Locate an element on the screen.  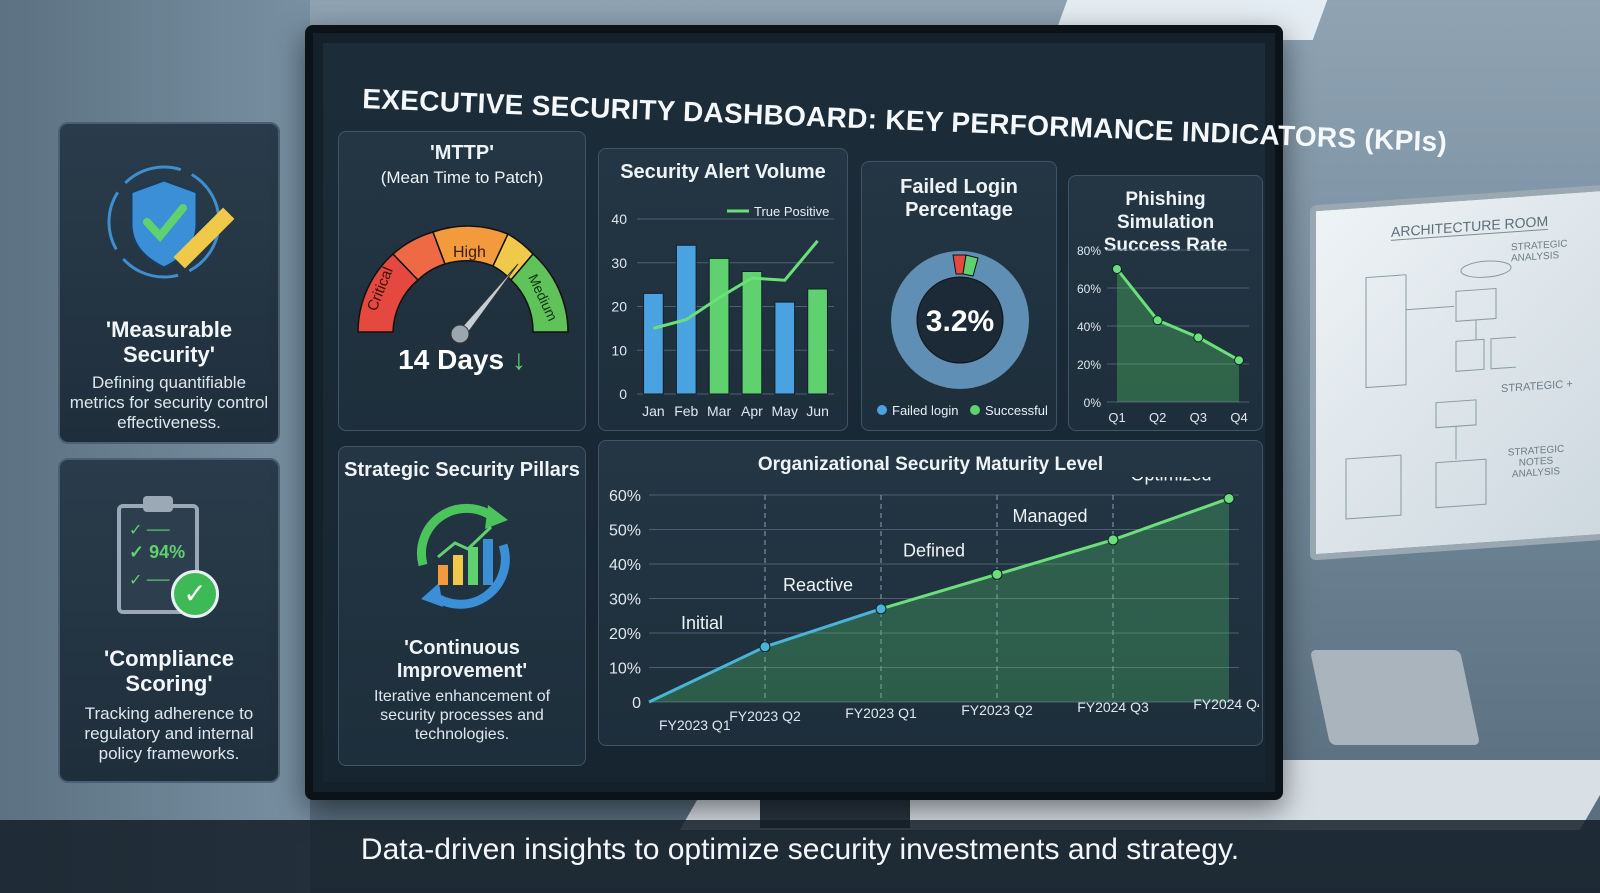
phishing-chart: 0% 20% 40% 60% 80% Q1 Q2 Q3 Q4 is located at coordinates (1163, 334).